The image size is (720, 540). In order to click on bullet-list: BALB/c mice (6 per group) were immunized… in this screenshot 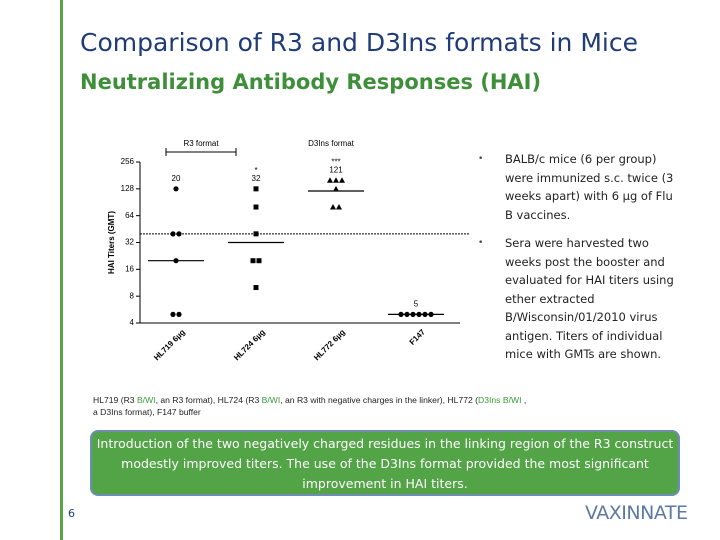, I will do `click(578, 262)`.